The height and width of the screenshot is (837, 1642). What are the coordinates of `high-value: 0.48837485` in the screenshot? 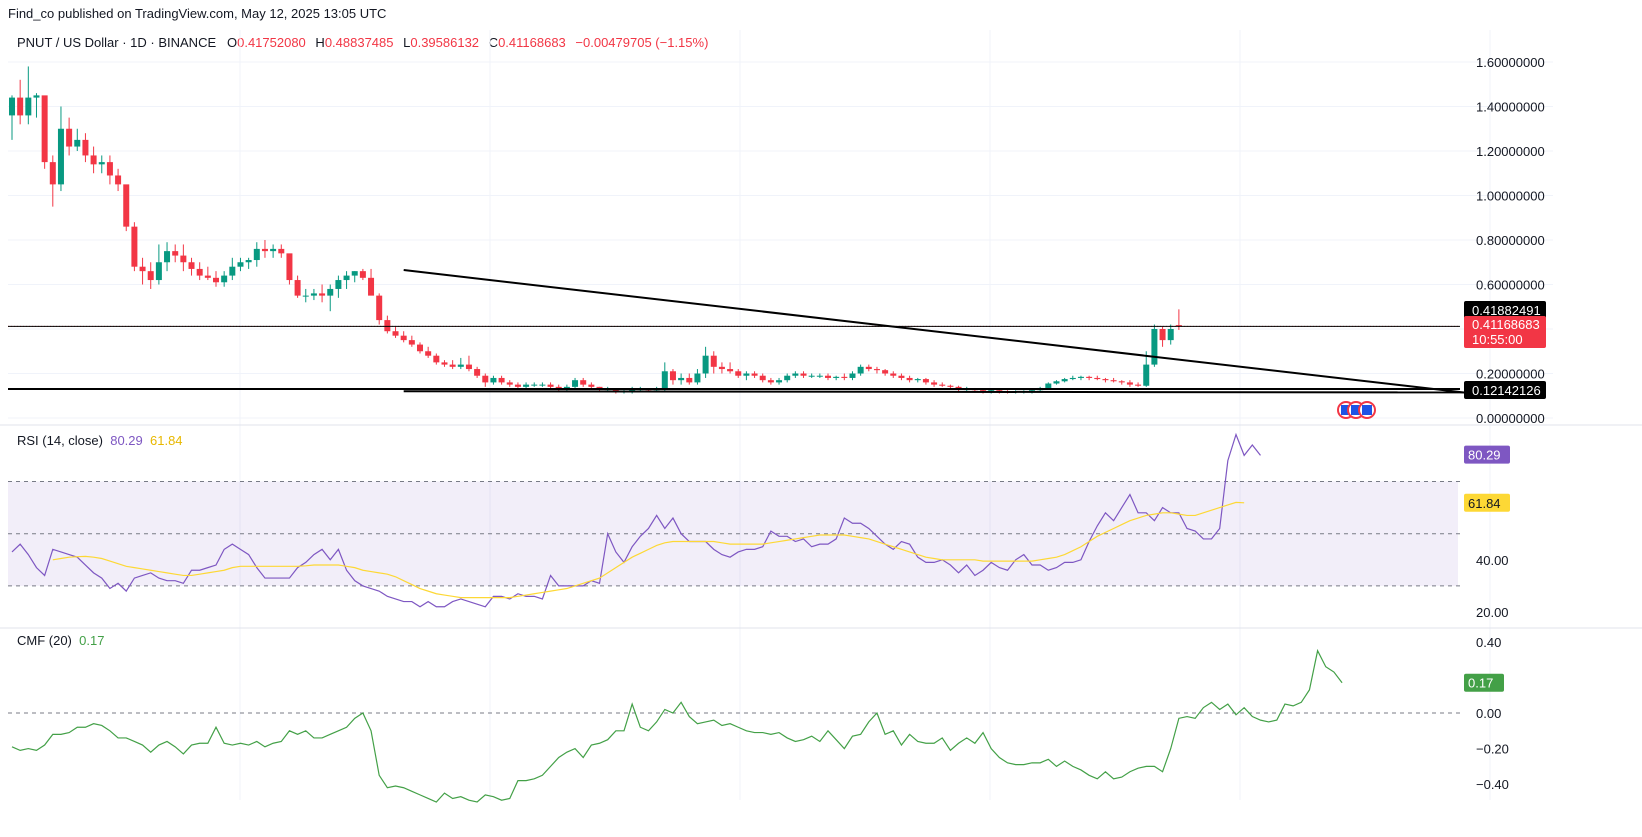 It's located at (359, 42).